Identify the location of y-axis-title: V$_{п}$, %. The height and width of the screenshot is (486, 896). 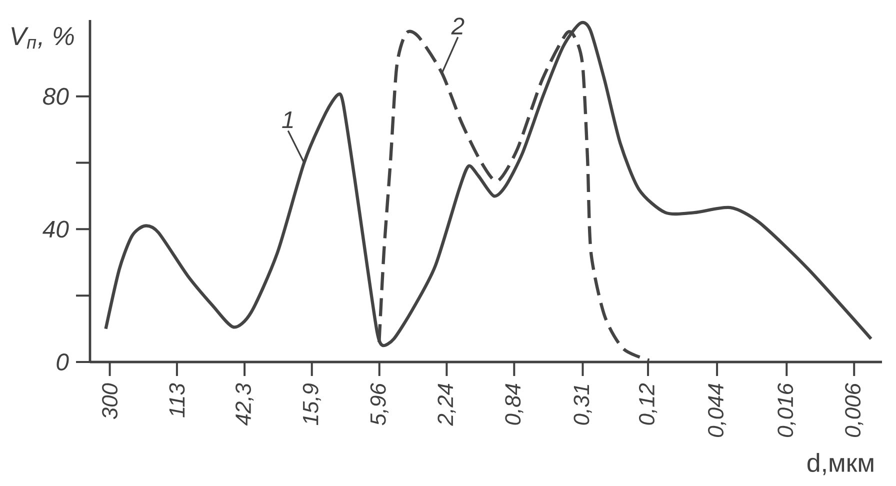
(43, 38).